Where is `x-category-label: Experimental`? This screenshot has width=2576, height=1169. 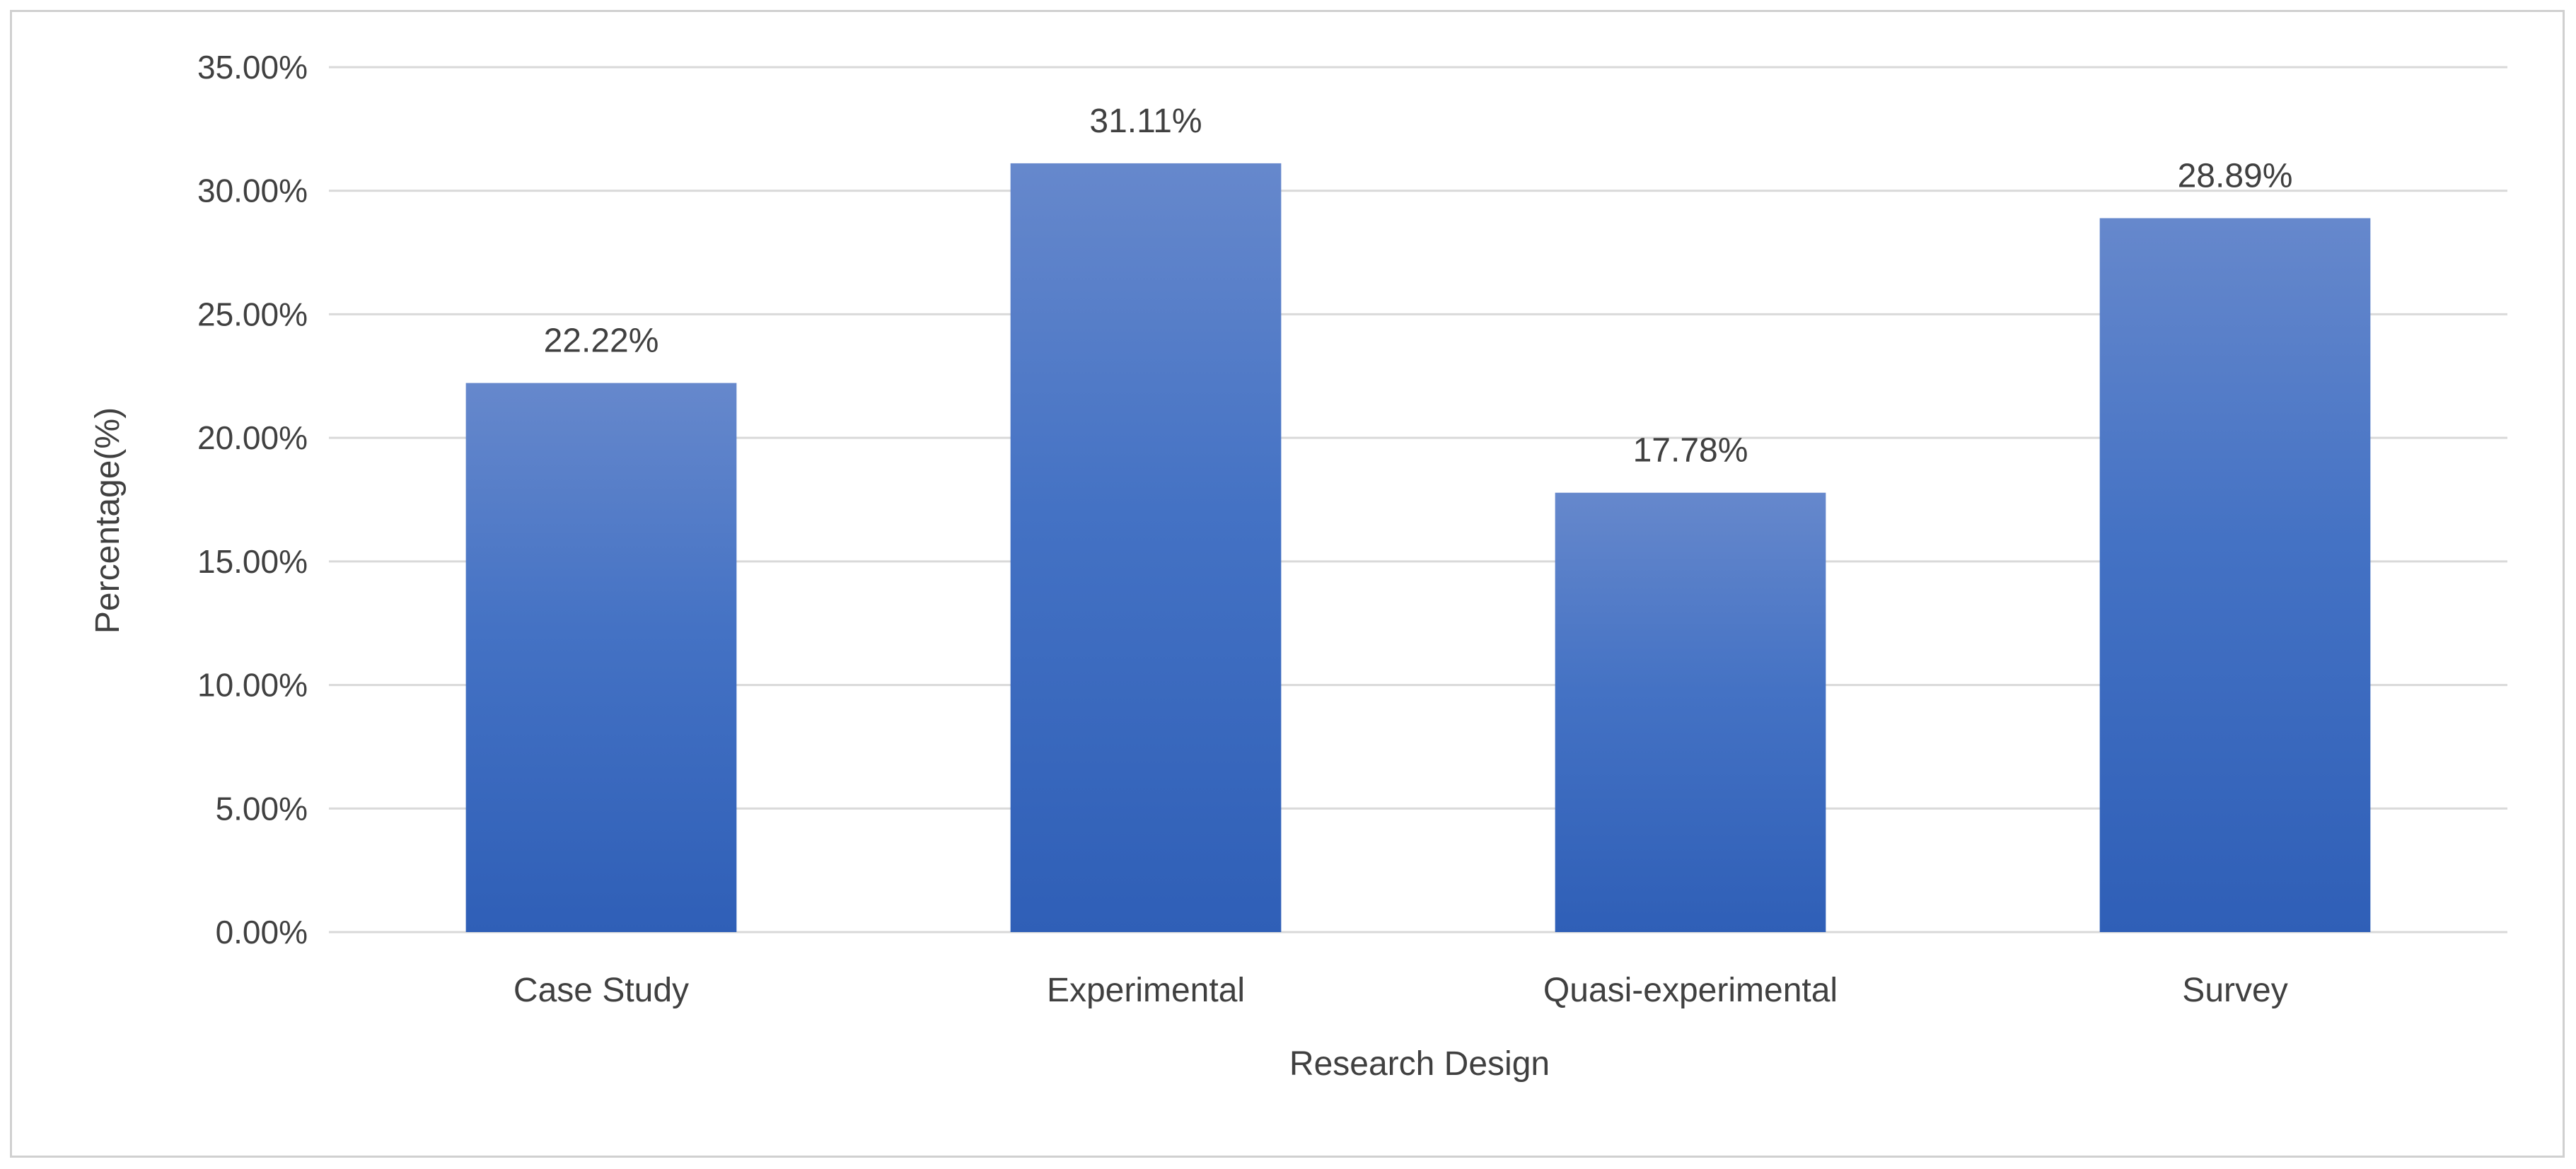
x-category-label: Experimental is located at coordinates (1146, 990).